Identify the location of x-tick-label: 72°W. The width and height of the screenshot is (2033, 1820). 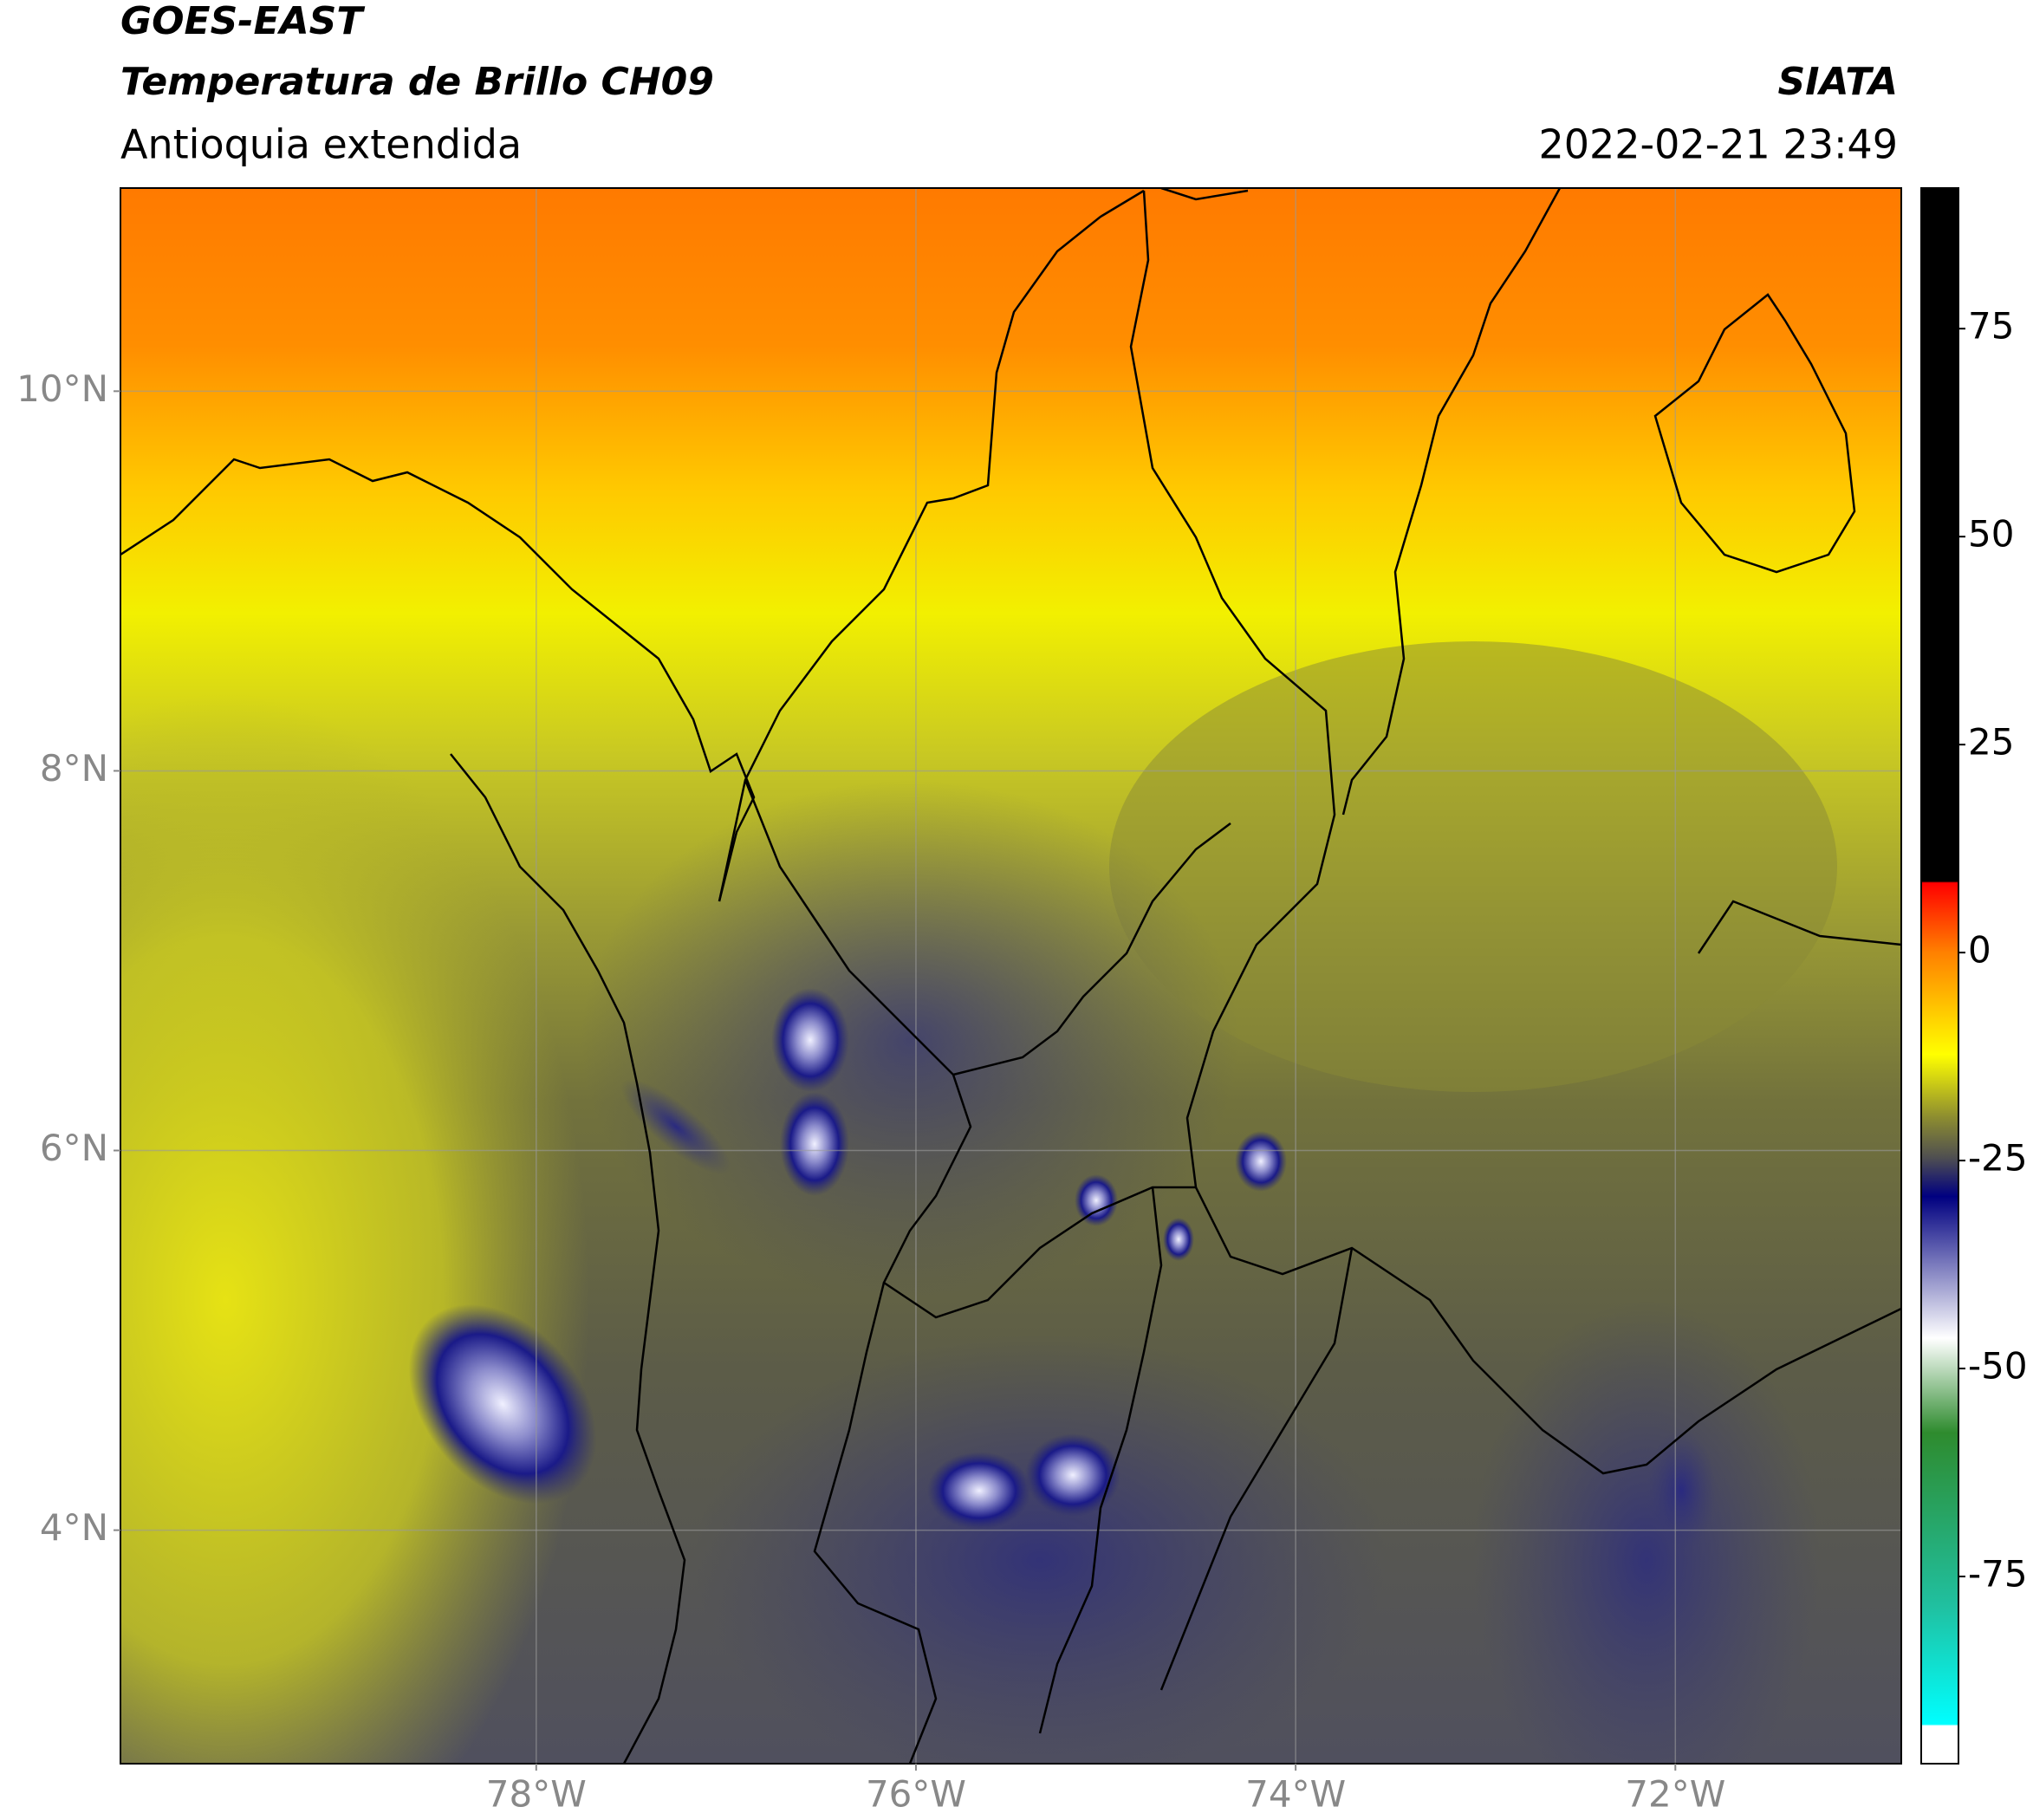
(1675, 1794).